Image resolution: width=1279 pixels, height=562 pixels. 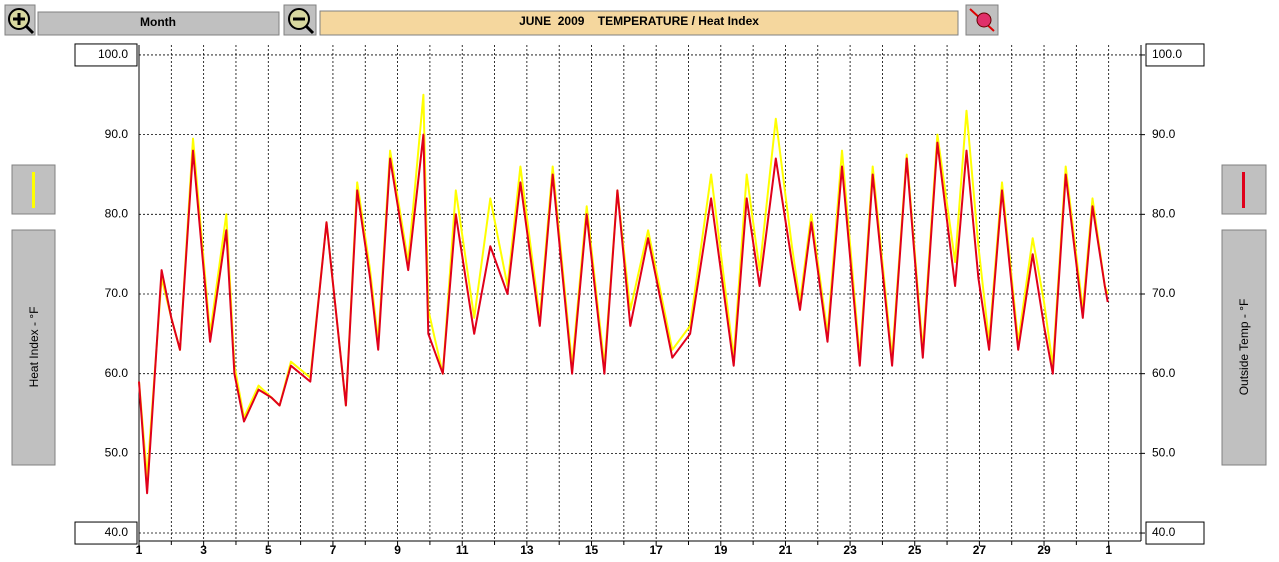 I want to click on right-axis-panel, so click(x=1244, y=347).